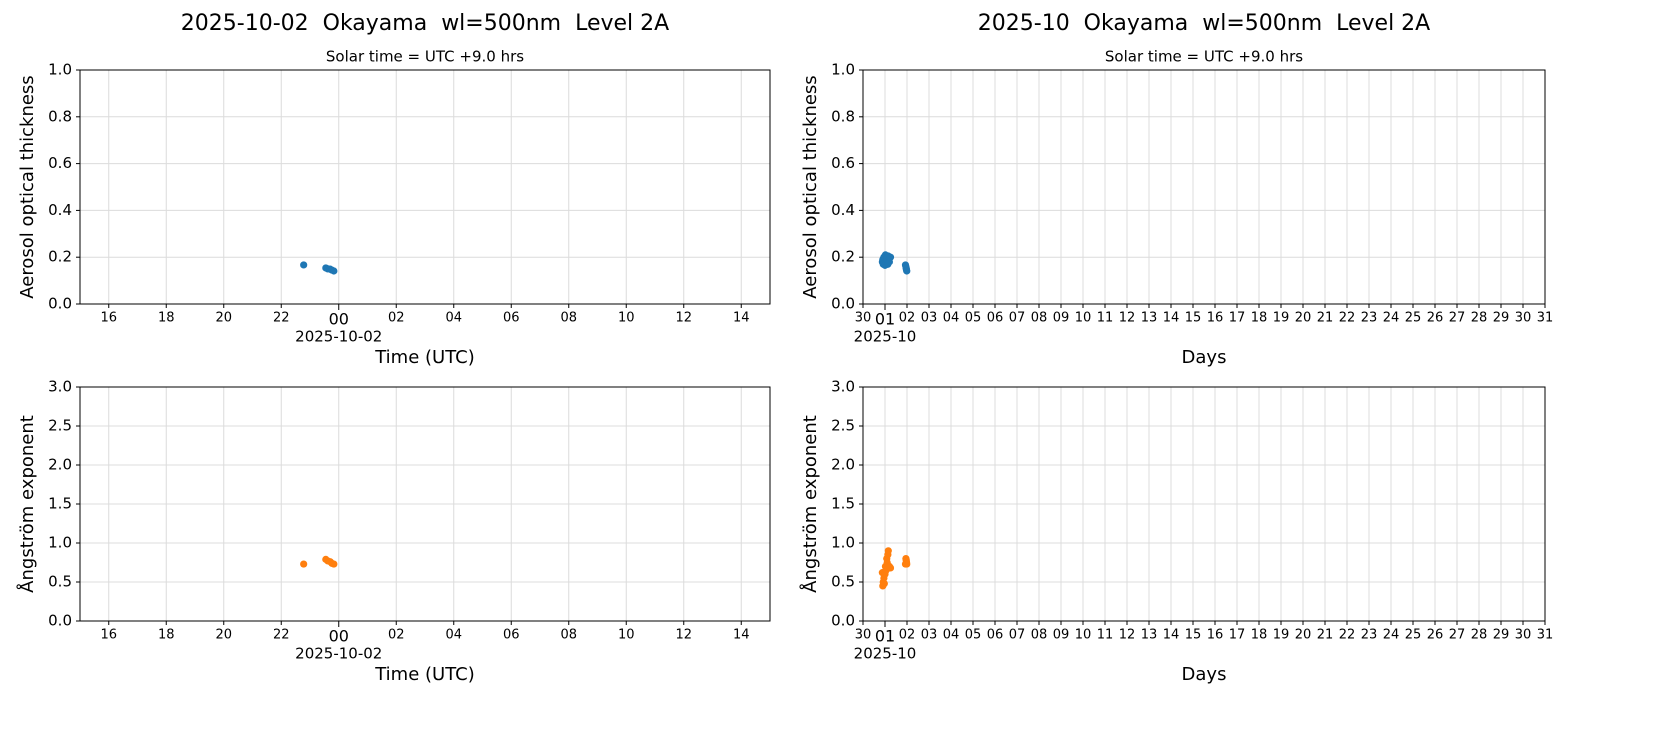 This screenshot has height=737, width=1654. I want to click on chart-title: 2025-10-02 Okayama wl=500nm Level 2A, so click(425, 23).